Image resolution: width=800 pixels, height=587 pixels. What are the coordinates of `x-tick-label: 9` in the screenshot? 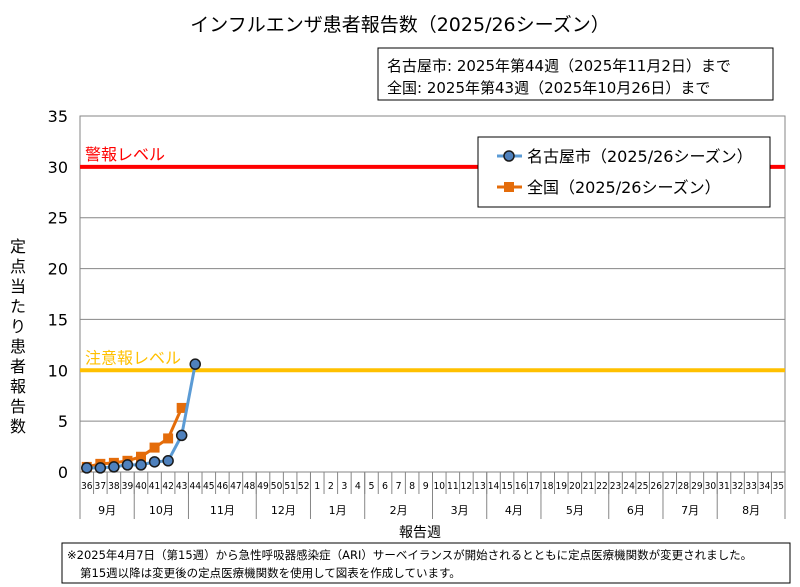 It's located at (426, 486).